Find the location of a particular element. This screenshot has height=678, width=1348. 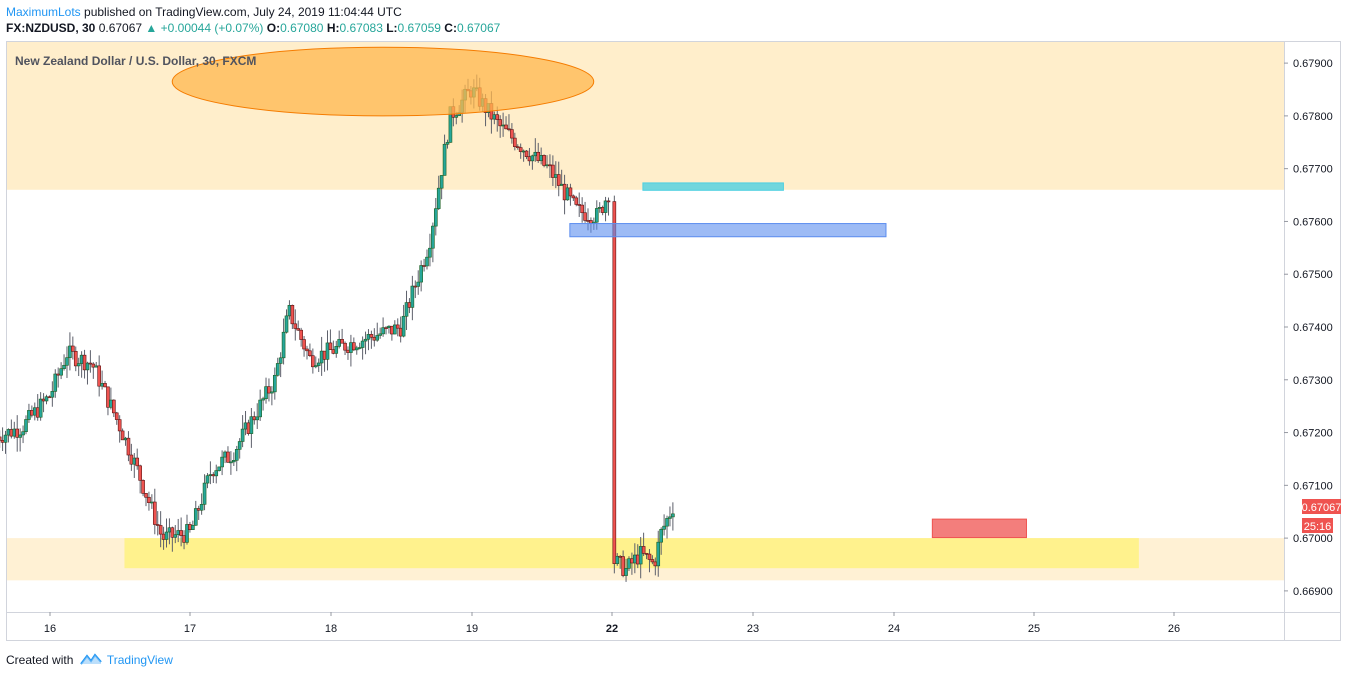

blue-box is located at coordinates (728, 230).